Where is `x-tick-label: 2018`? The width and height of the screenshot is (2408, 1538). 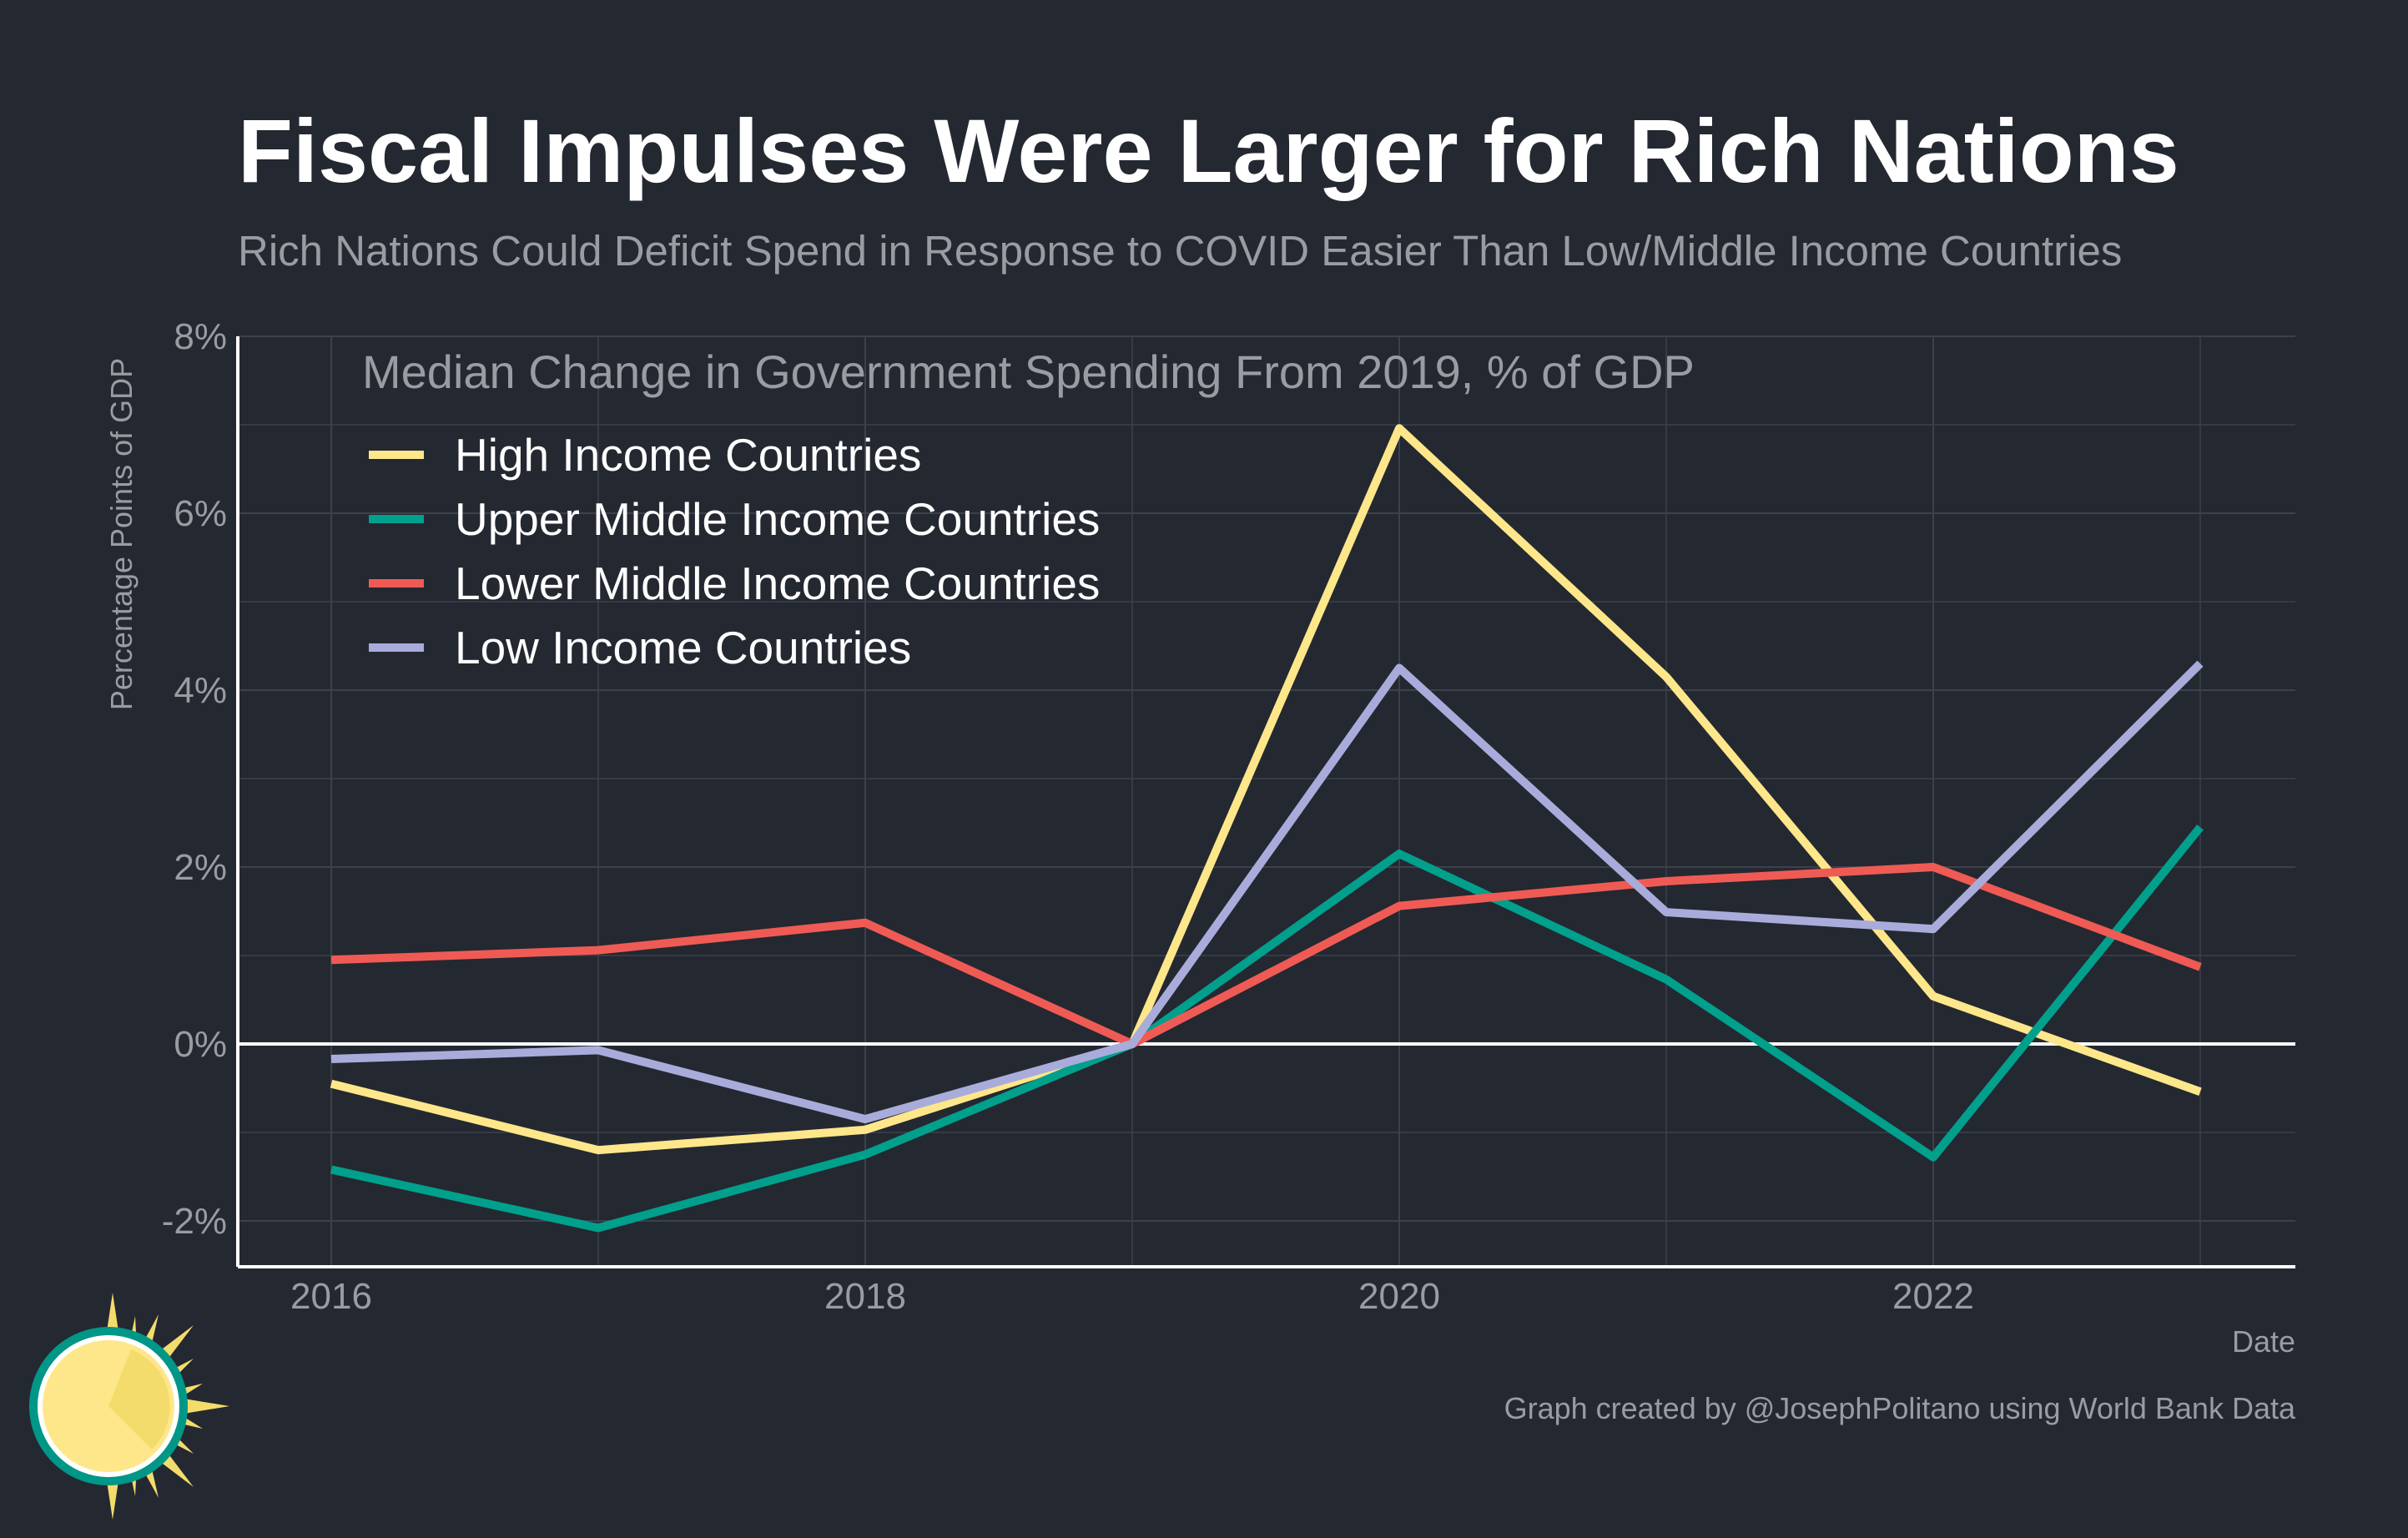
x-tick-label: 2018 is located at coordinates (865, 1296).